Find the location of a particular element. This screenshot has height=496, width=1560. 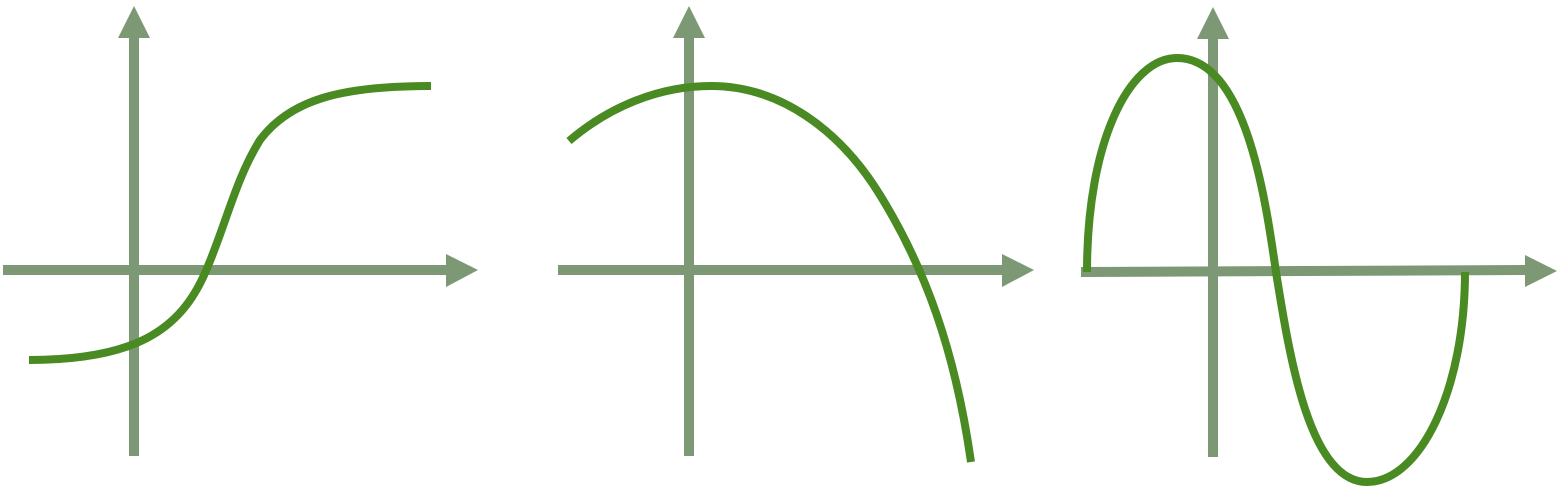

x-axis-line is located at coordinates (1305, 271).